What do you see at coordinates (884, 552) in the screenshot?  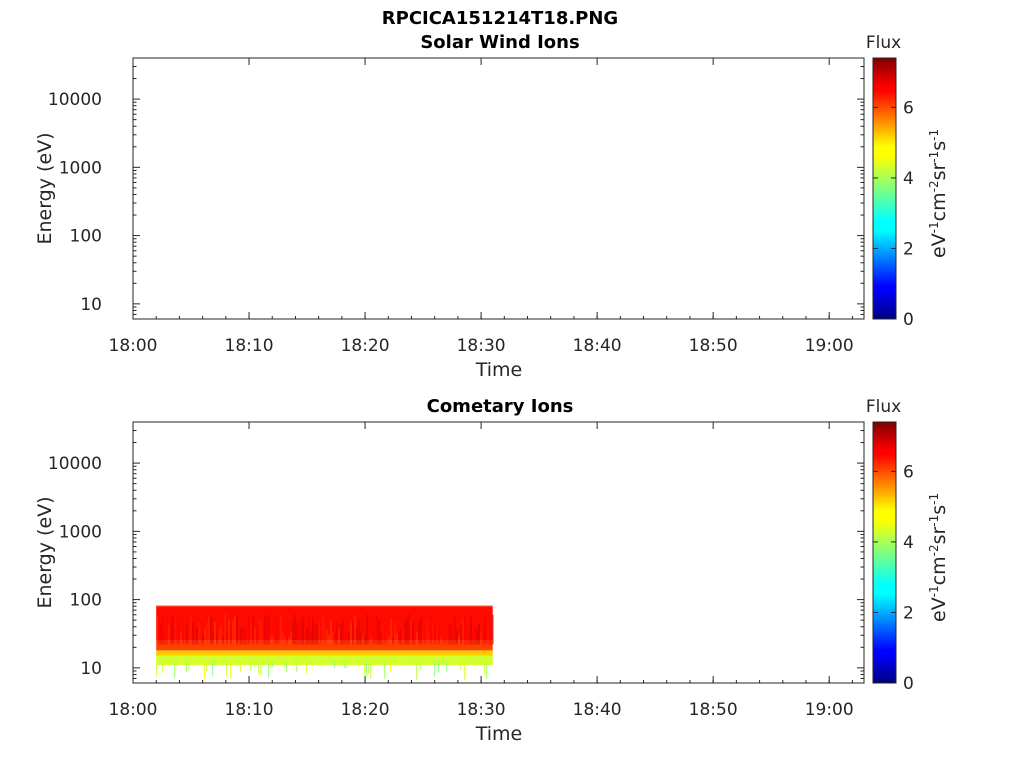 I see `colorbar` at bounding box center [884, 552].